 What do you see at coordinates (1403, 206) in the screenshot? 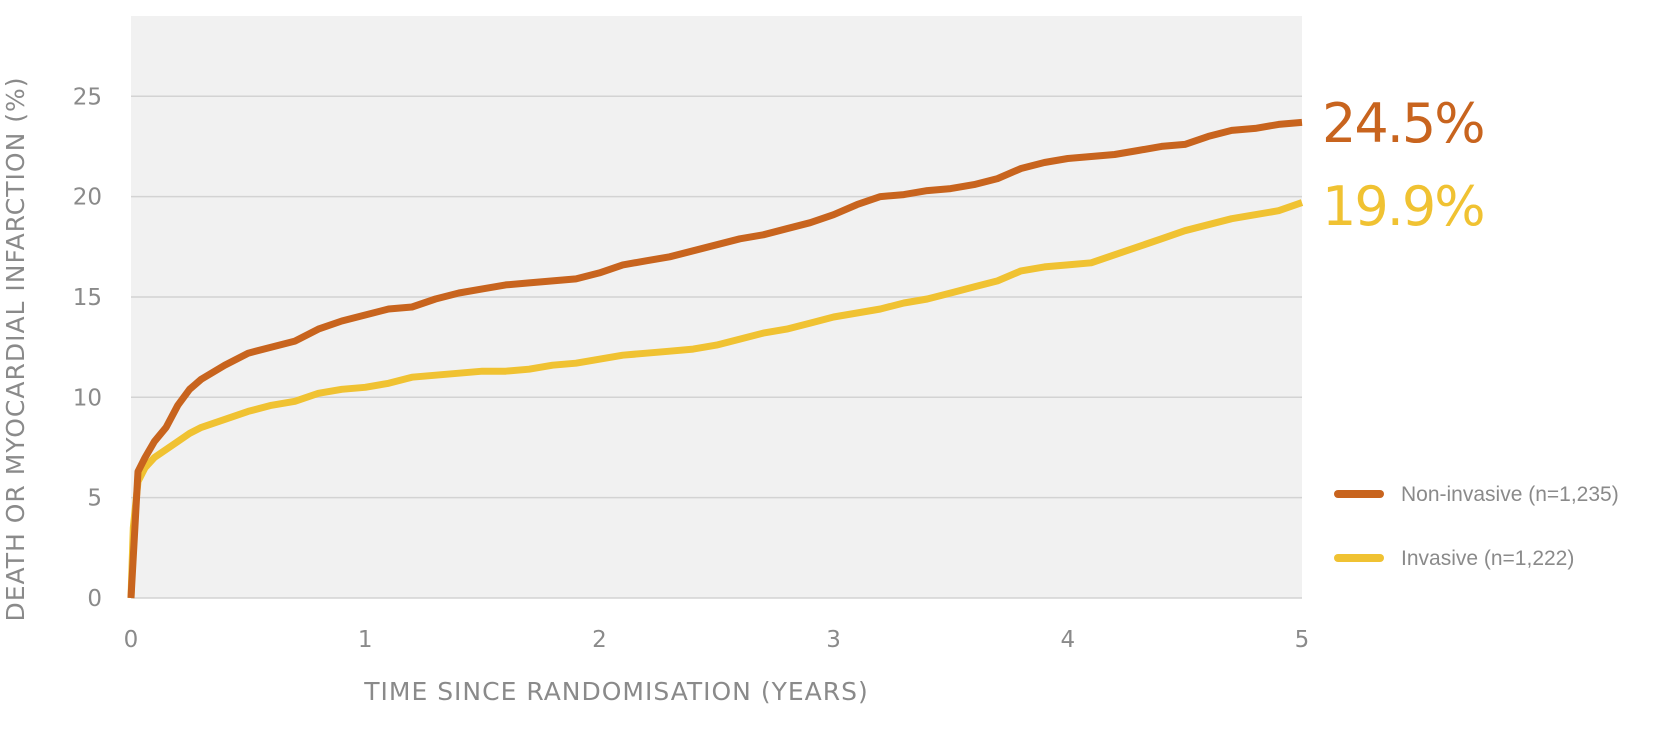
I see `end-value-label: 19.9%` at bounding box center [1403, 206].